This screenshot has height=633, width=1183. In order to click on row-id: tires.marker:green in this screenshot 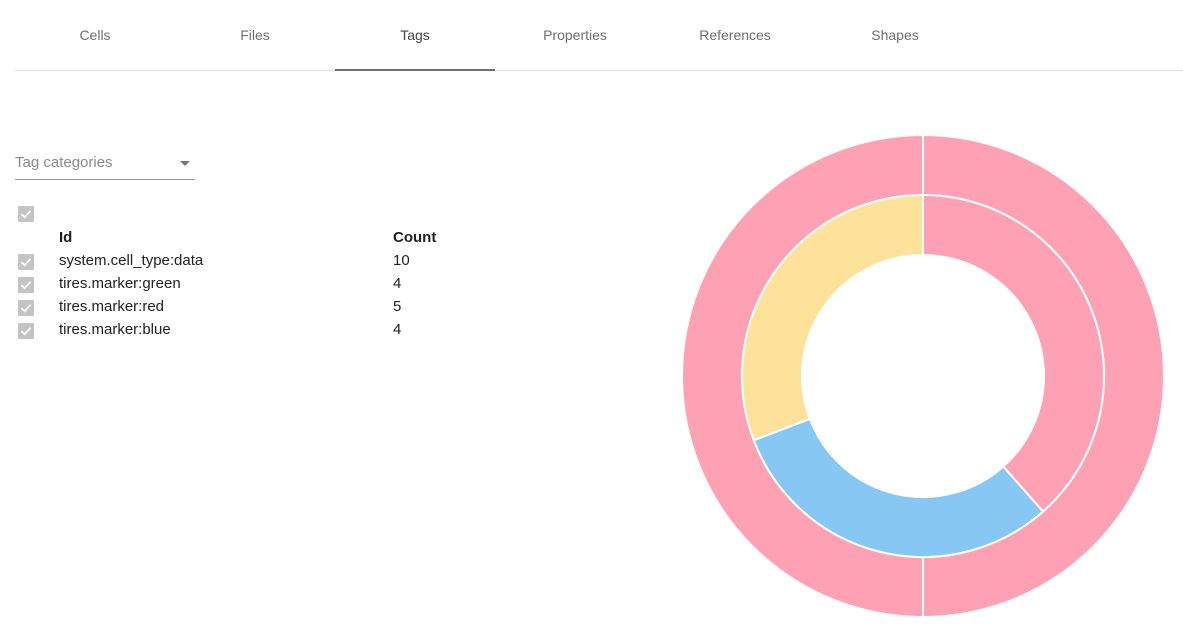, I will do `click(120, 283)`.